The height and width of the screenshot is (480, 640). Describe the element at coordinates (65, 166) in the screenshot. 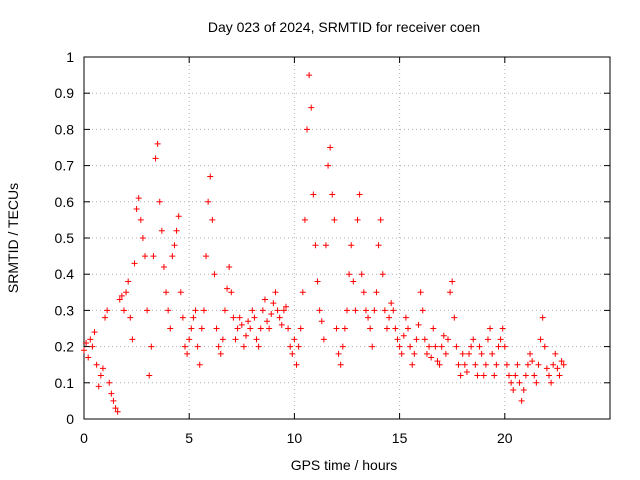

I see `y-tick-label: 0.7` at that location.